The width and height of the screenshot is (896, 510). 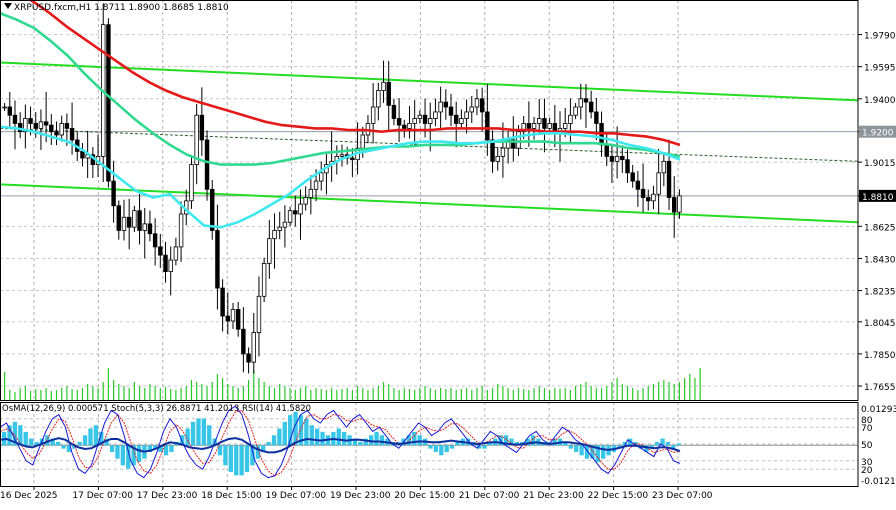 I want to click on y-tick-label: 1.9595, so click(x=880, y=69).